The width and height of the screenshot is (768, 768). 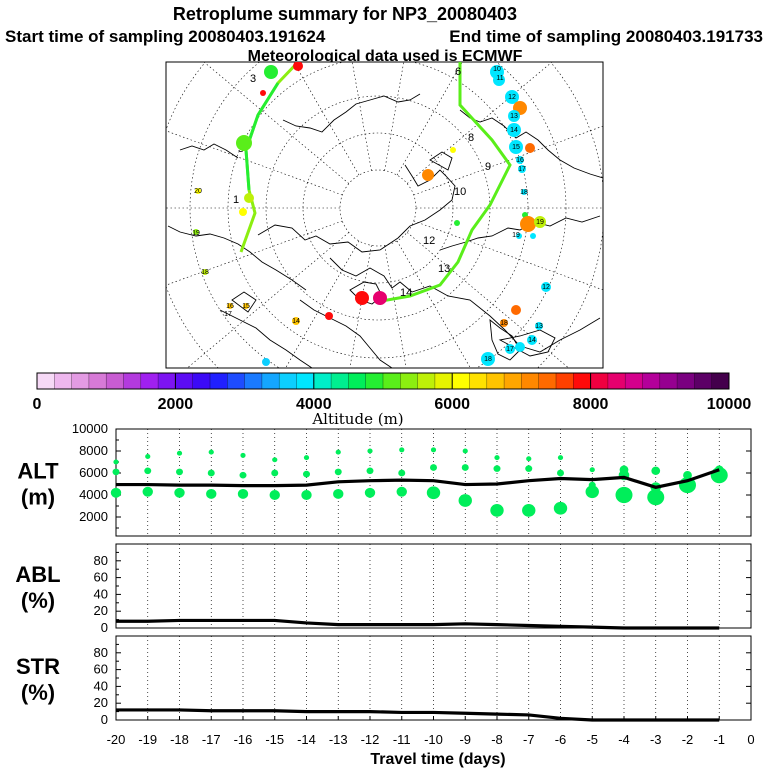 What do you see at coordinates (93, 494) in the screenshot?
I see `y-tick-label: 4000` at bounding box center [93, 494].